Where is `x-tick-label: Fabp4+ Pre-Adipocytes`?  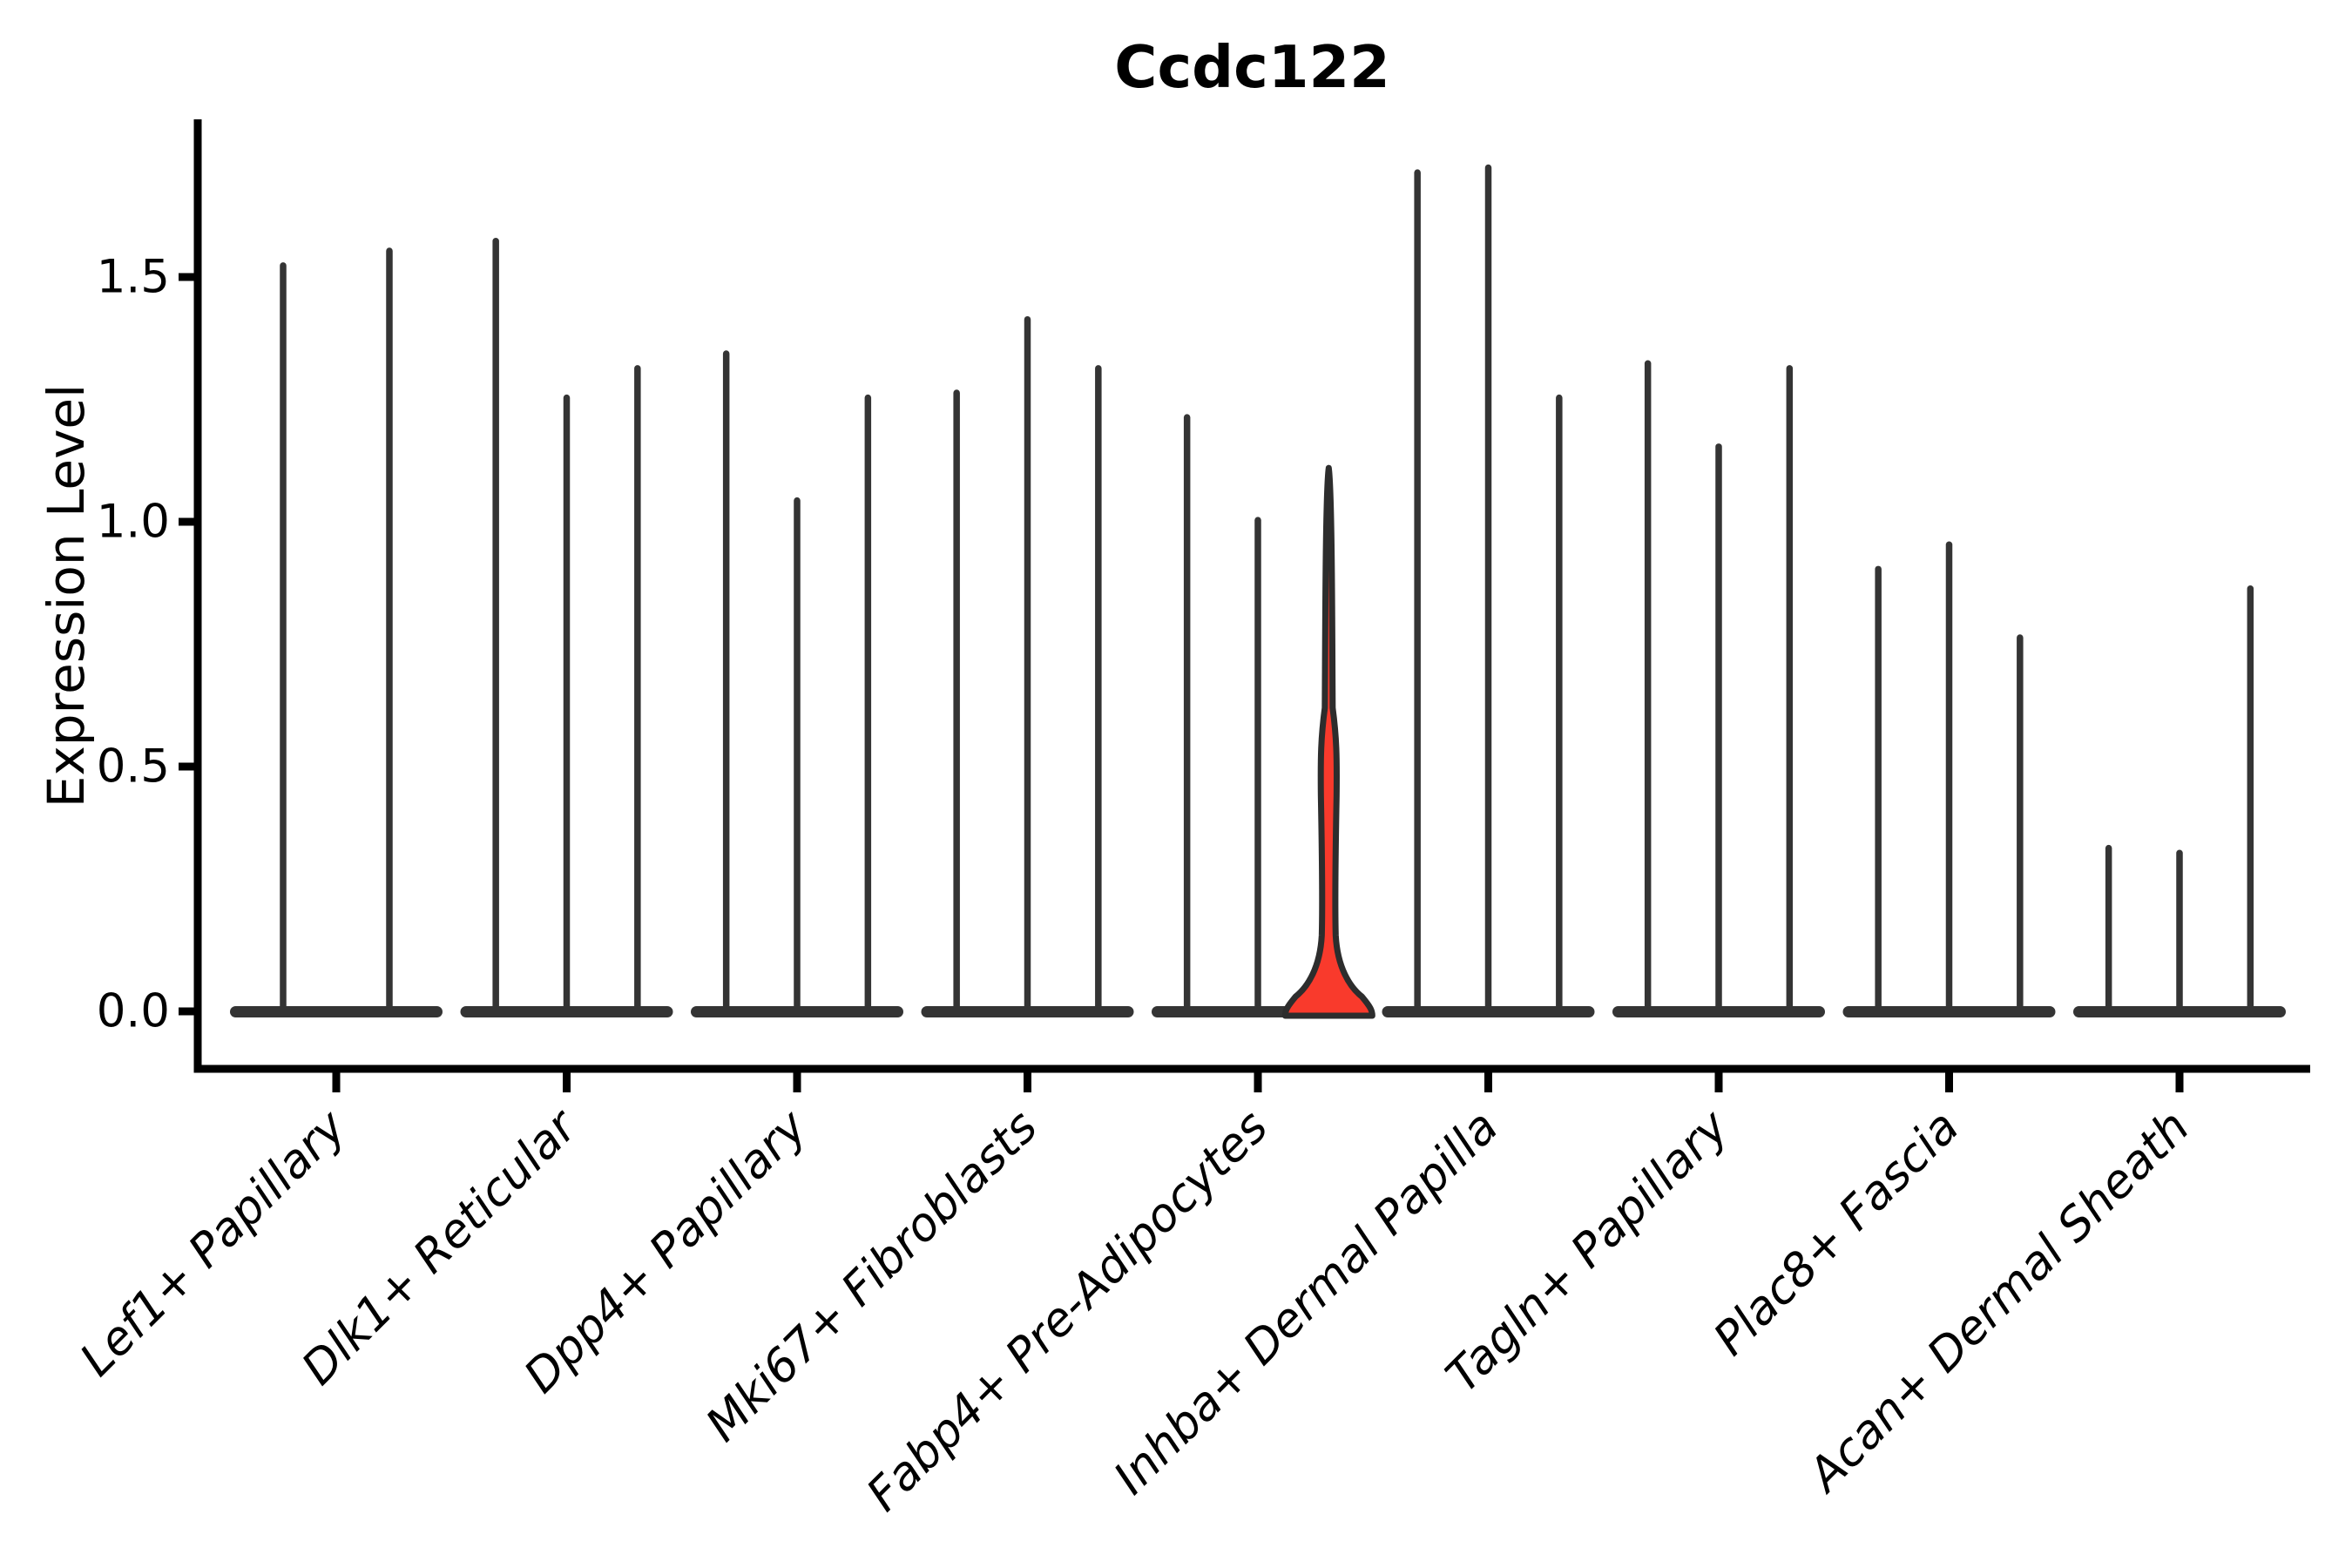 x-tick-label: Fabp4+ Pre-Adipocytes is located at coordinates (1068, 1311).